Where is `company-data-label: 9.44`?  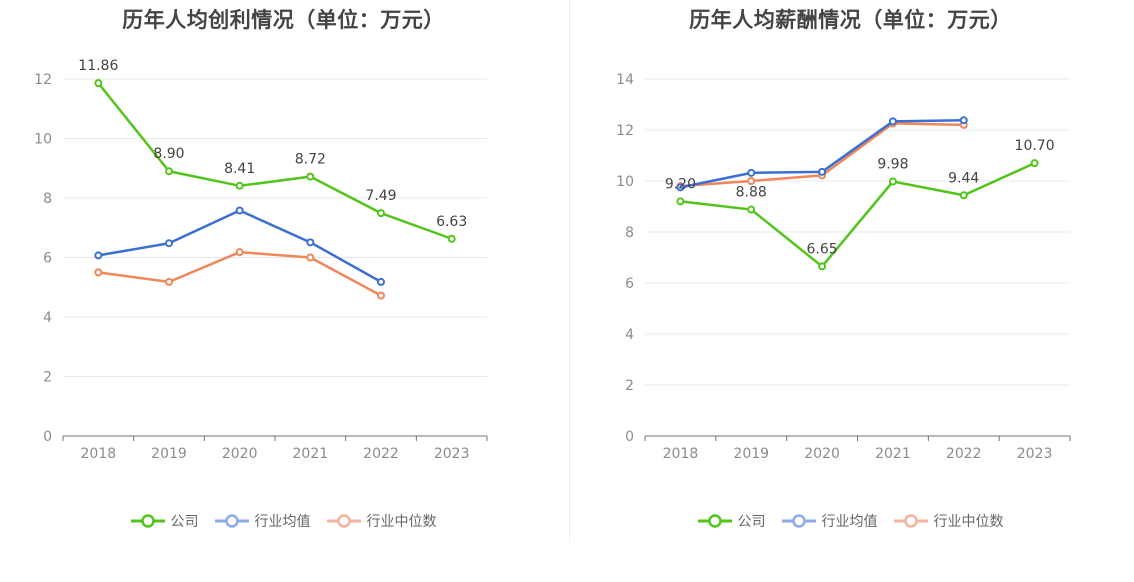
company-data-label: 9.44 is located at coordinates (963, 178).